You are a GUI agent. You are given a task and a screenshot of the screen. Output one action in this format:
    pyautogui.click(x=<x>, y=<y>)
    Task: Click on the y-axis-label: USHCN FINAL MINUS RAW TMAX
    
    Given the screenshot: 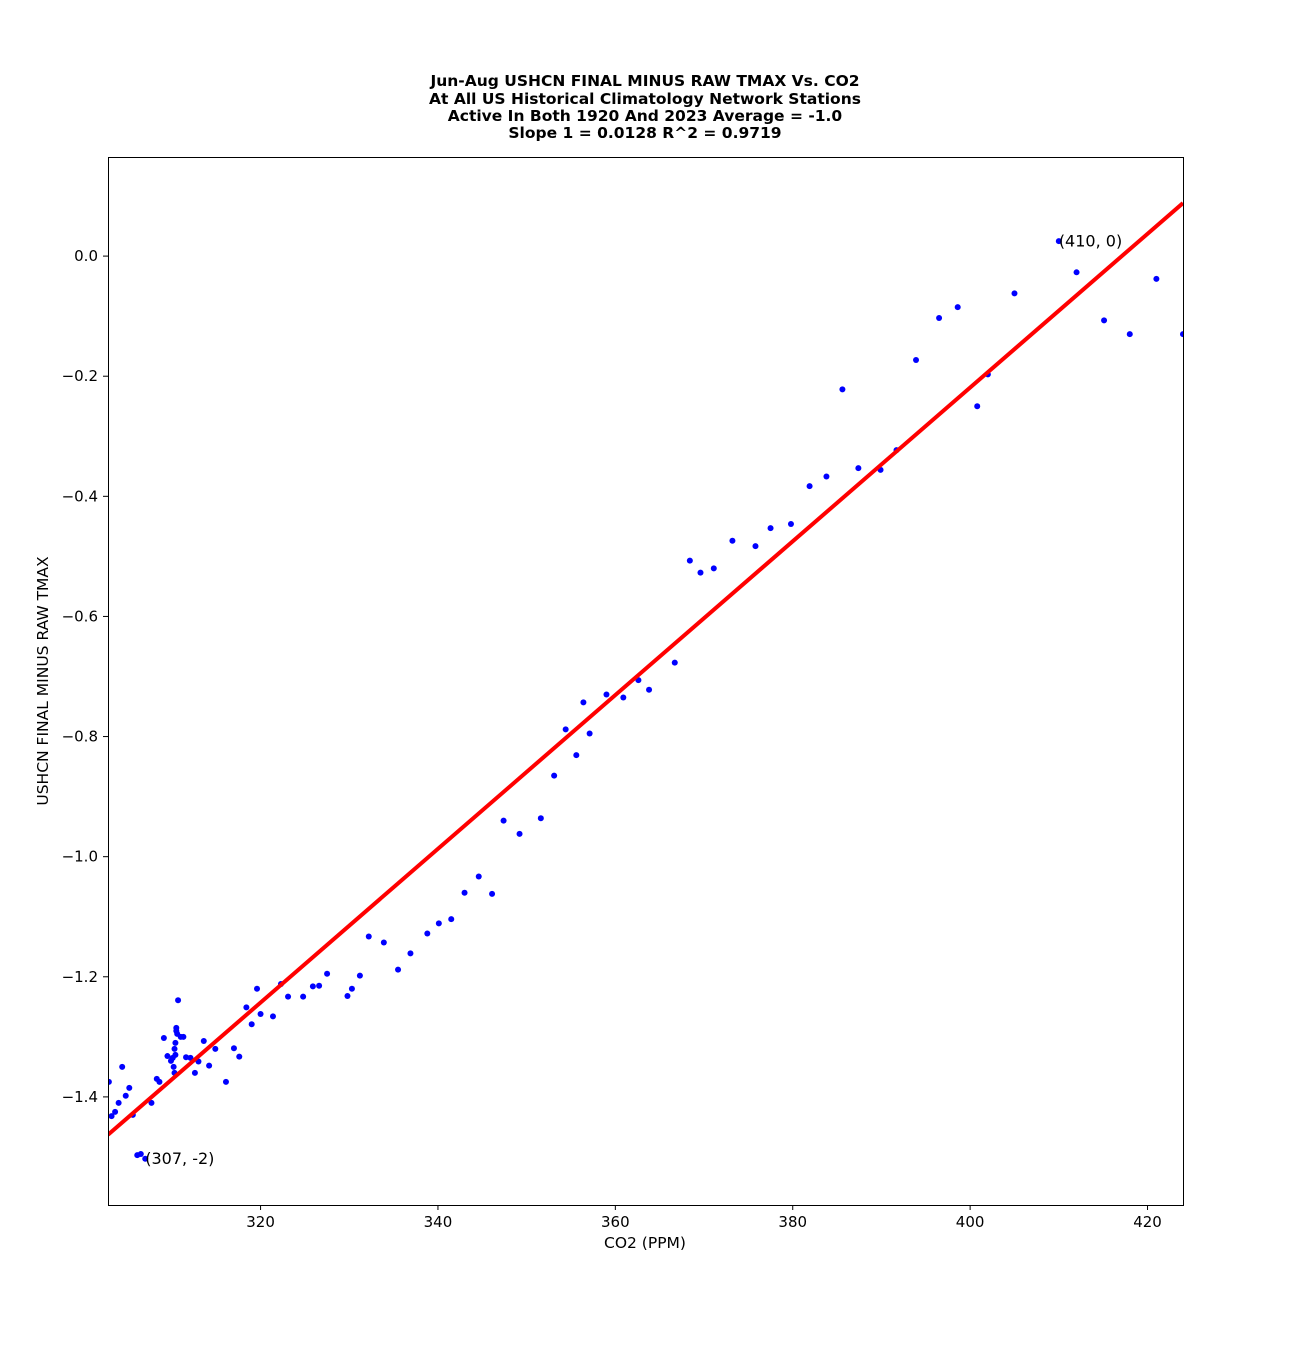 What is the action you would take?
    pyautogui.click(x=43, y=681)
    